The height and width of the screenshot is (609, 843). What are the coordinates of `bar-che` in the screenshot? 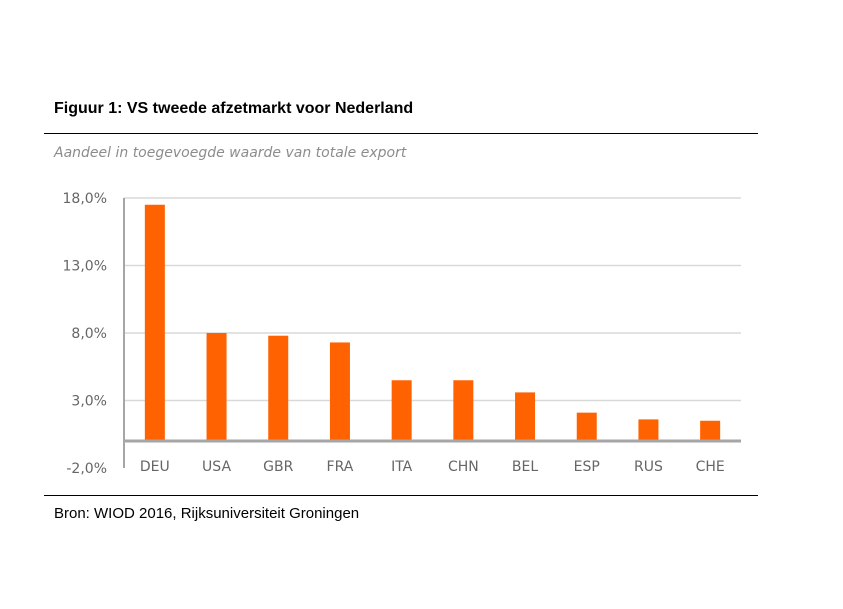 It's located at (710, 430).